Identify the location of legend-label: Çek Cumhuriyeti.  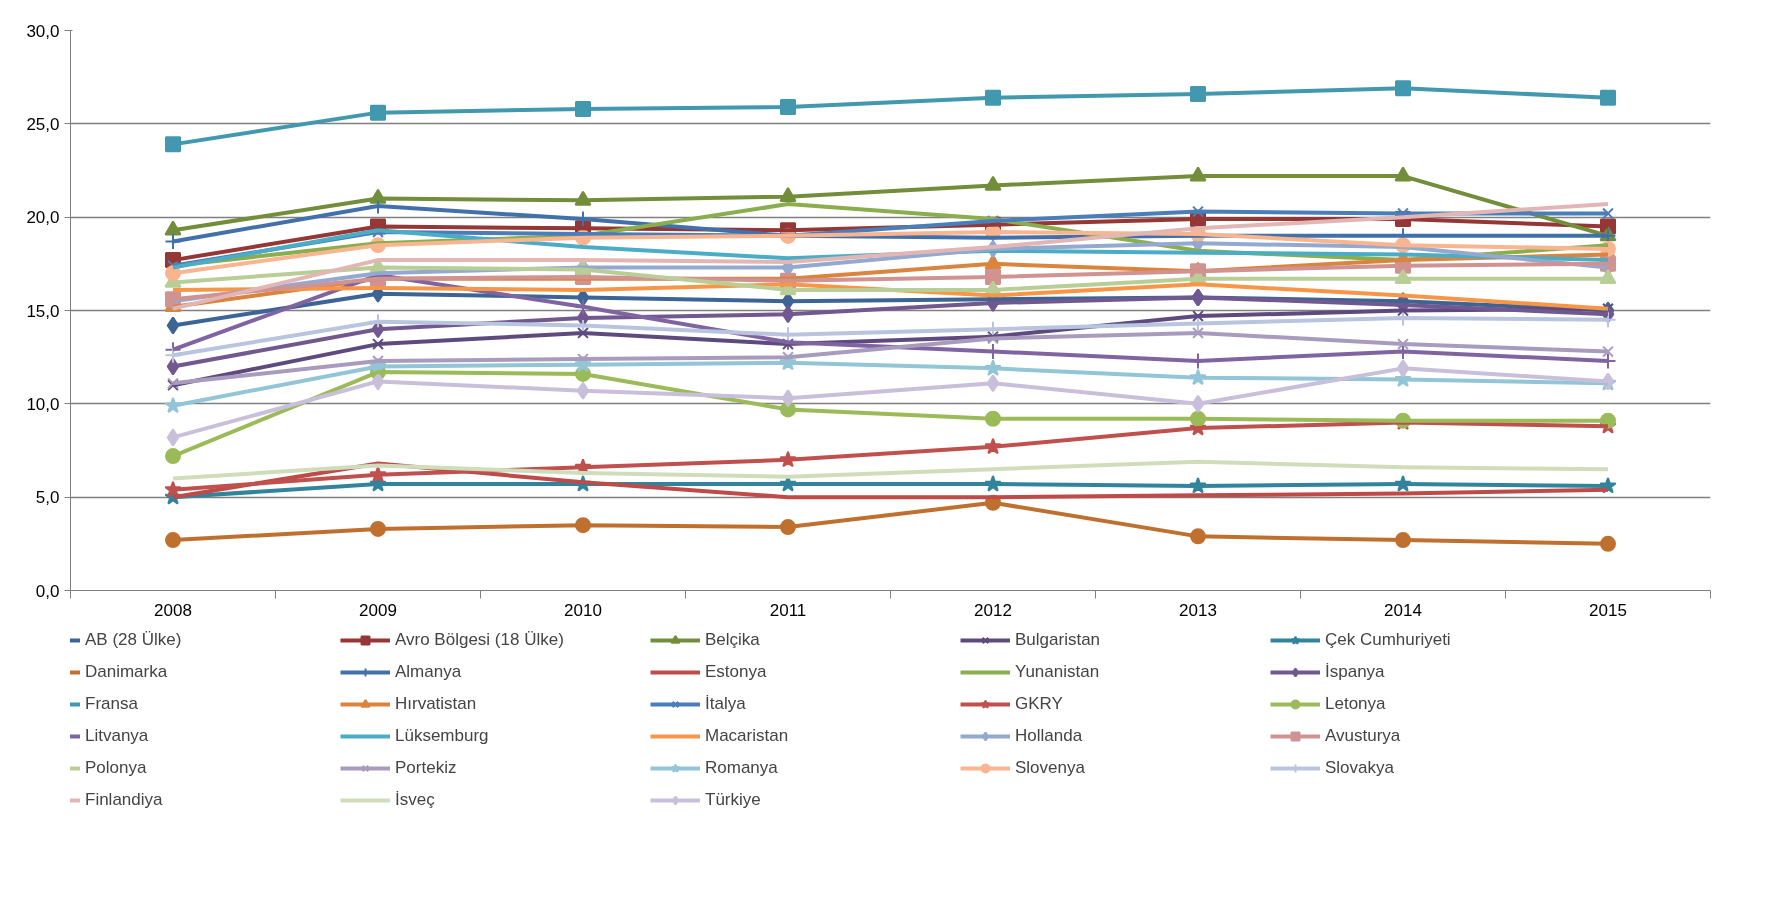
(1388, 640).